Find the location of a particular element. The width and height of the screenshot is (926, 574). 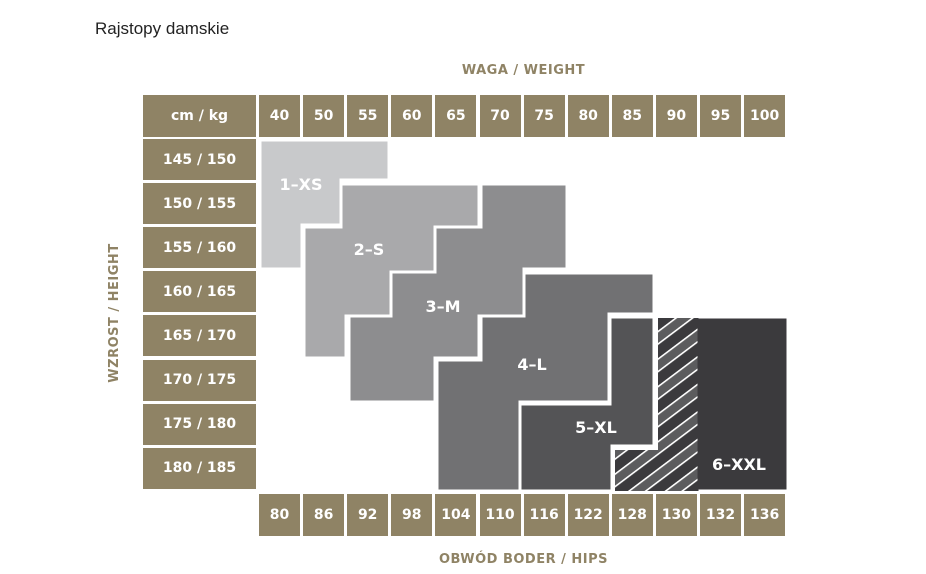

height-header-cell: 180 / 185 is located at coordinates (199, 468).